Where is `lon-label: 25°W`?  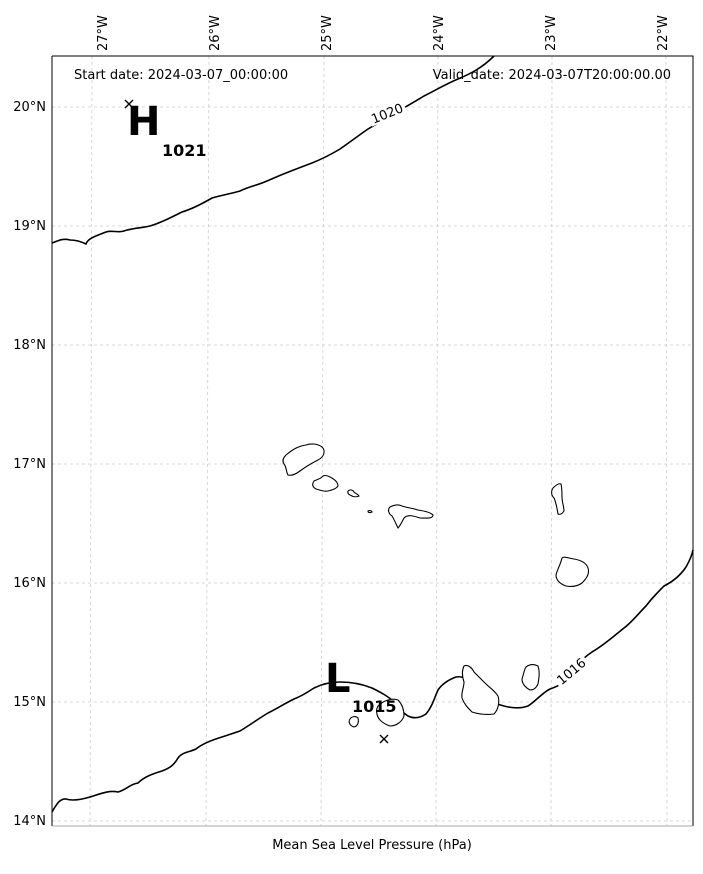
lon-label: 25°W is located at coordinates (327, 33).